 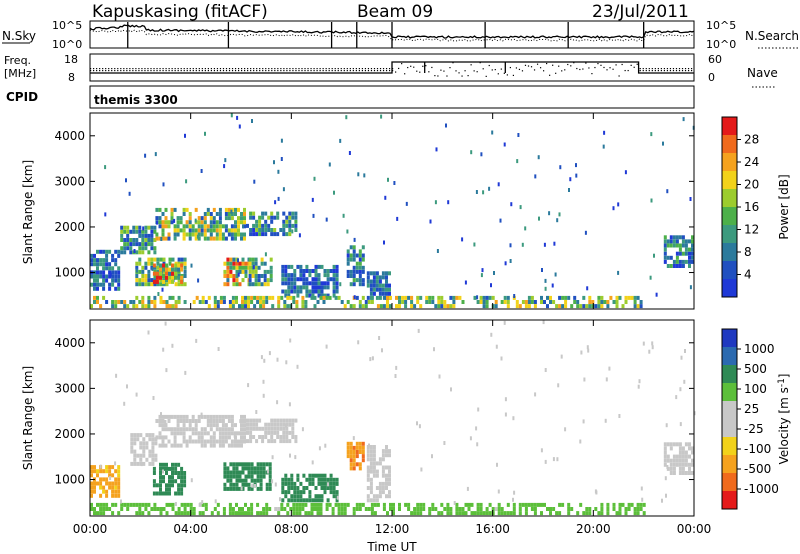 What do you see at coordinates (729, 446) in the screenshot?
I see `colorbar-swatch` at bounding box center [729, 446].